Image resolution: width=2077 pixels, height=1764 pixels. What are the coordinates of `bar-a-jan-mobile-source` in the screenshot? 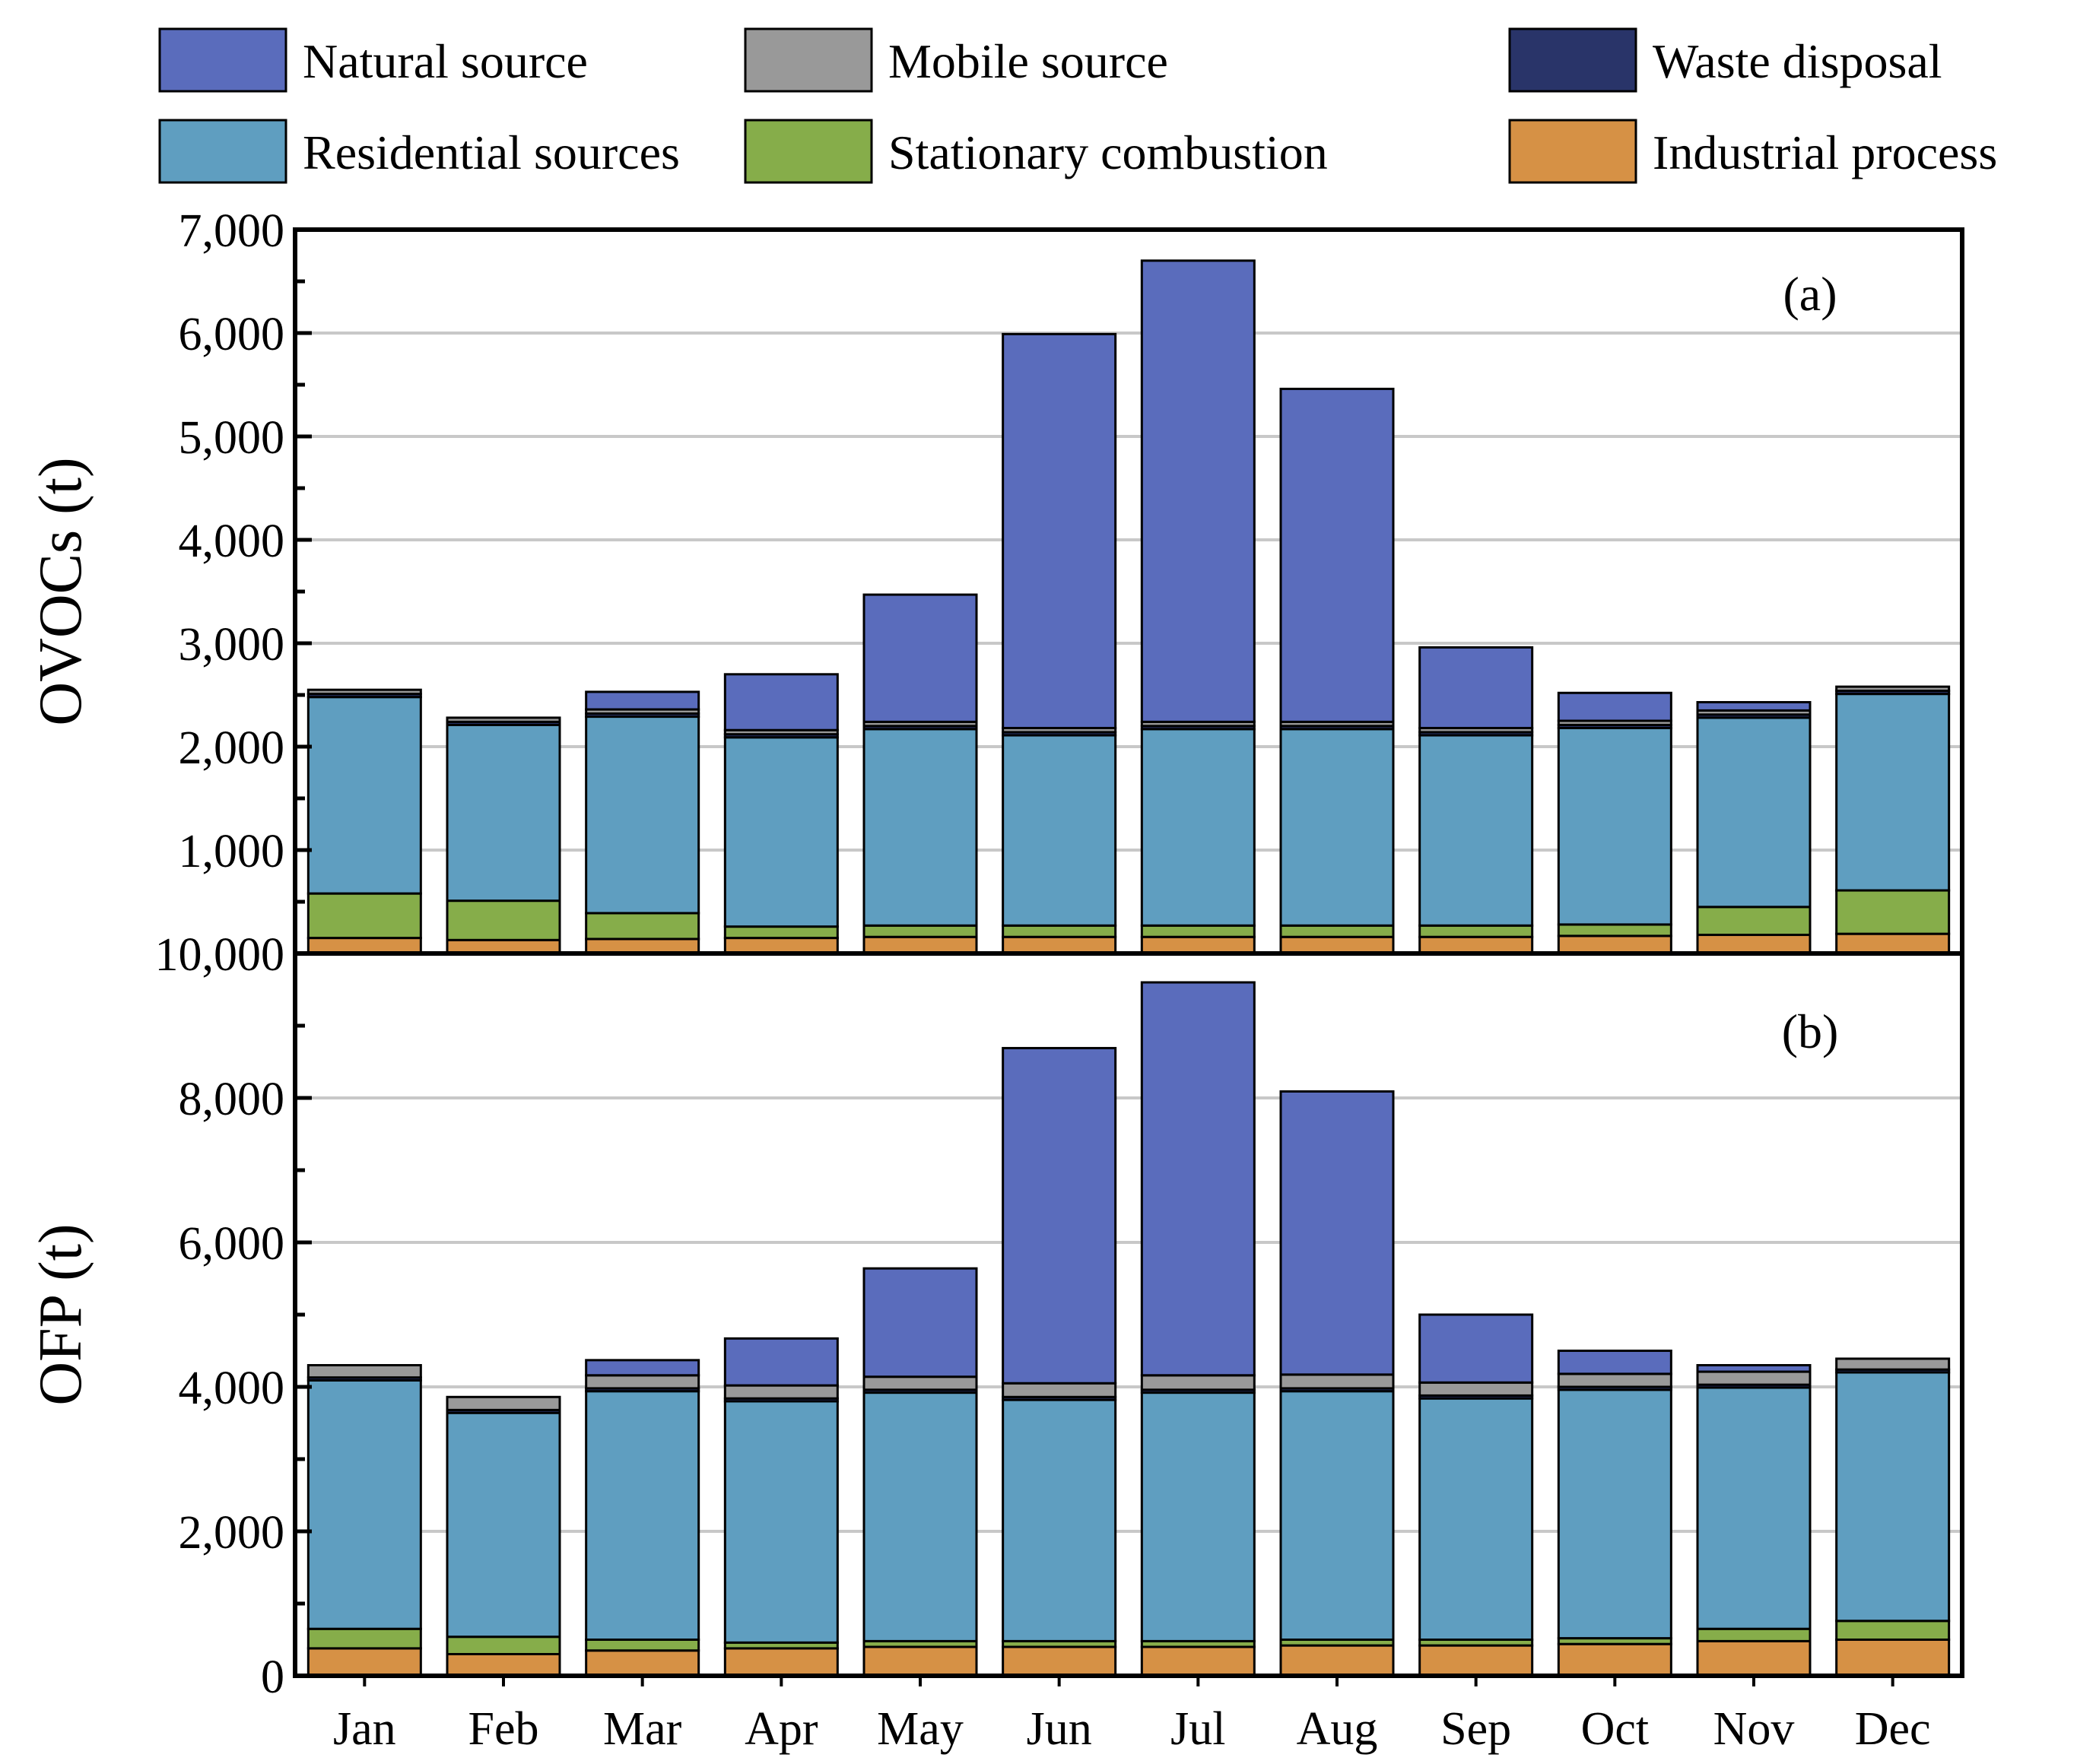 It's located at (364, 692).